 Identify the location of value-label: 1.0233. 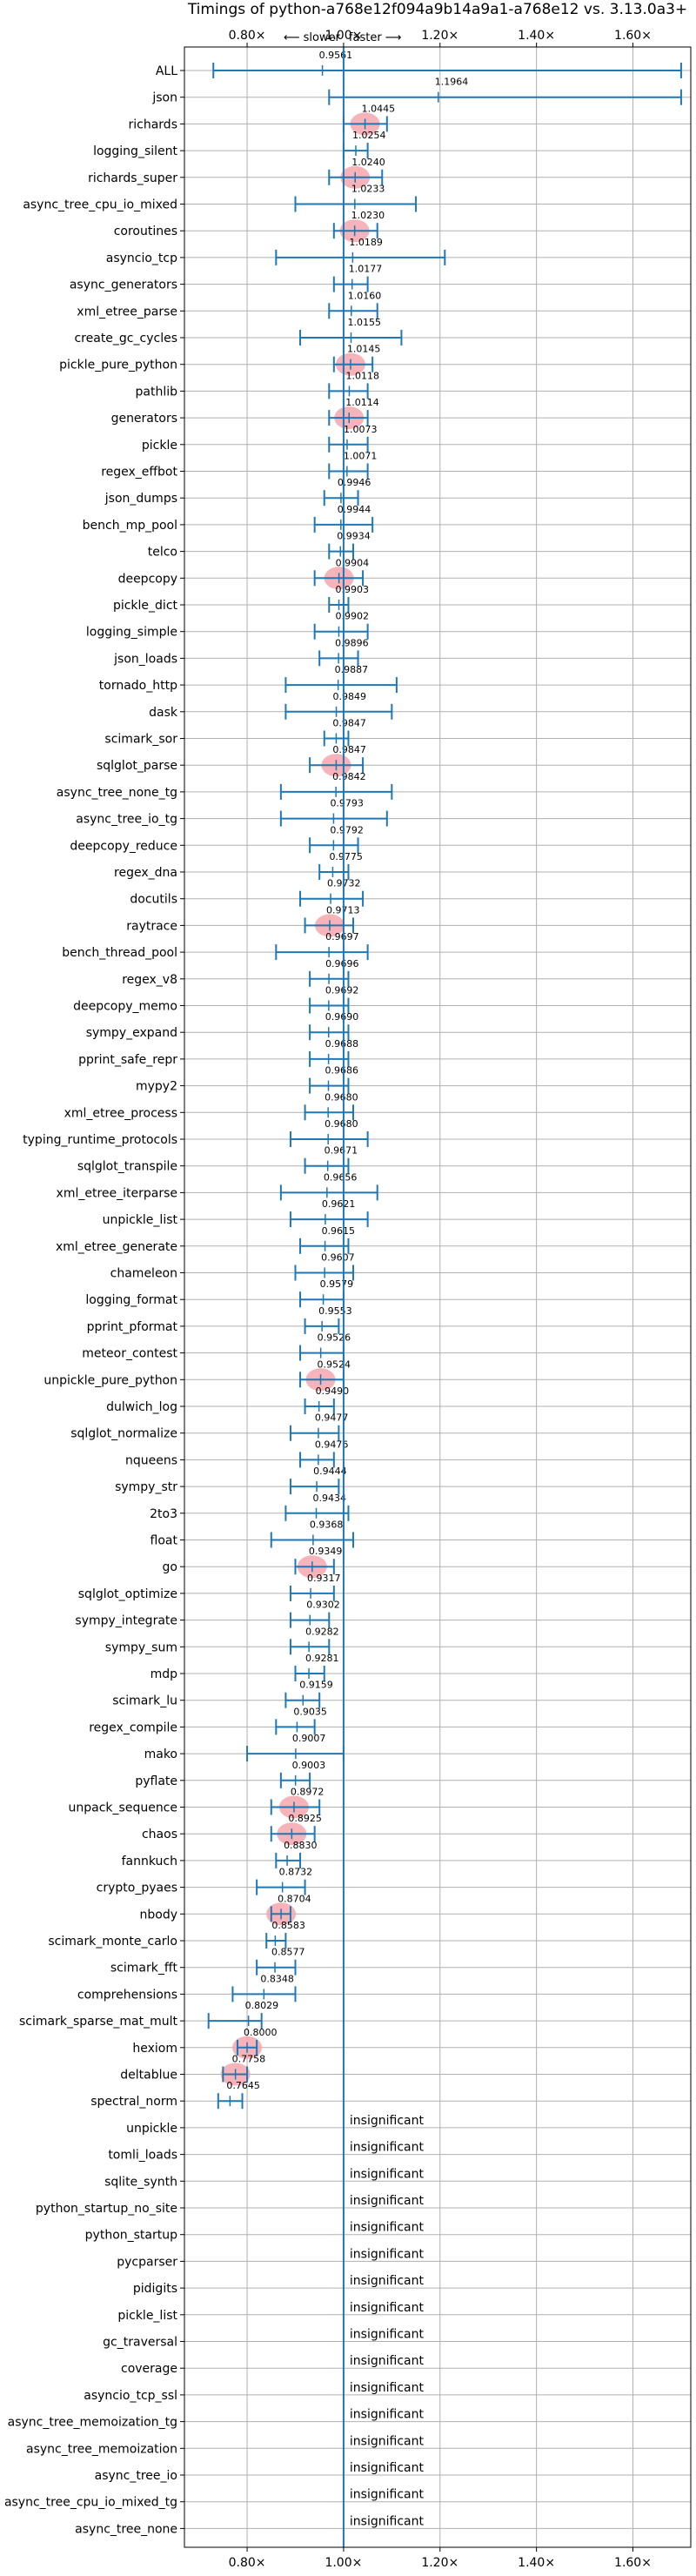
(368, 189).